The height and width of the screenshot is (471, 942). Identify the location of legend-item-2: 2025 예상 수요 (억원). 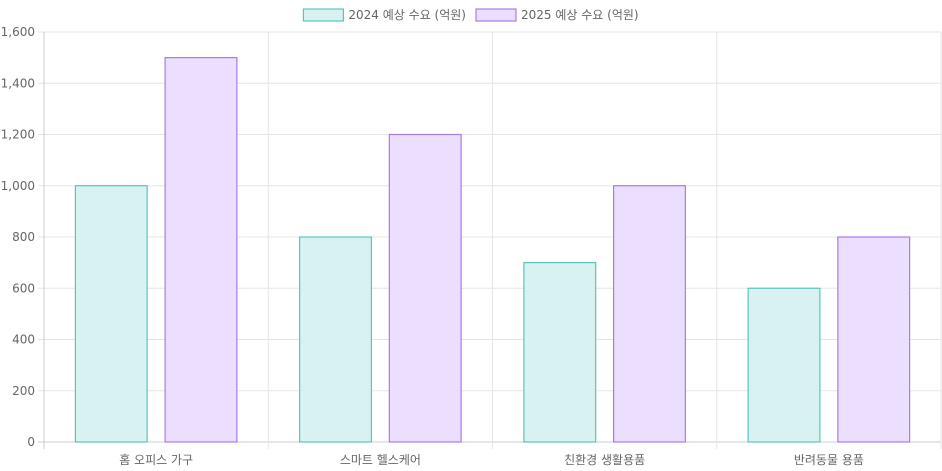
(557, 15).